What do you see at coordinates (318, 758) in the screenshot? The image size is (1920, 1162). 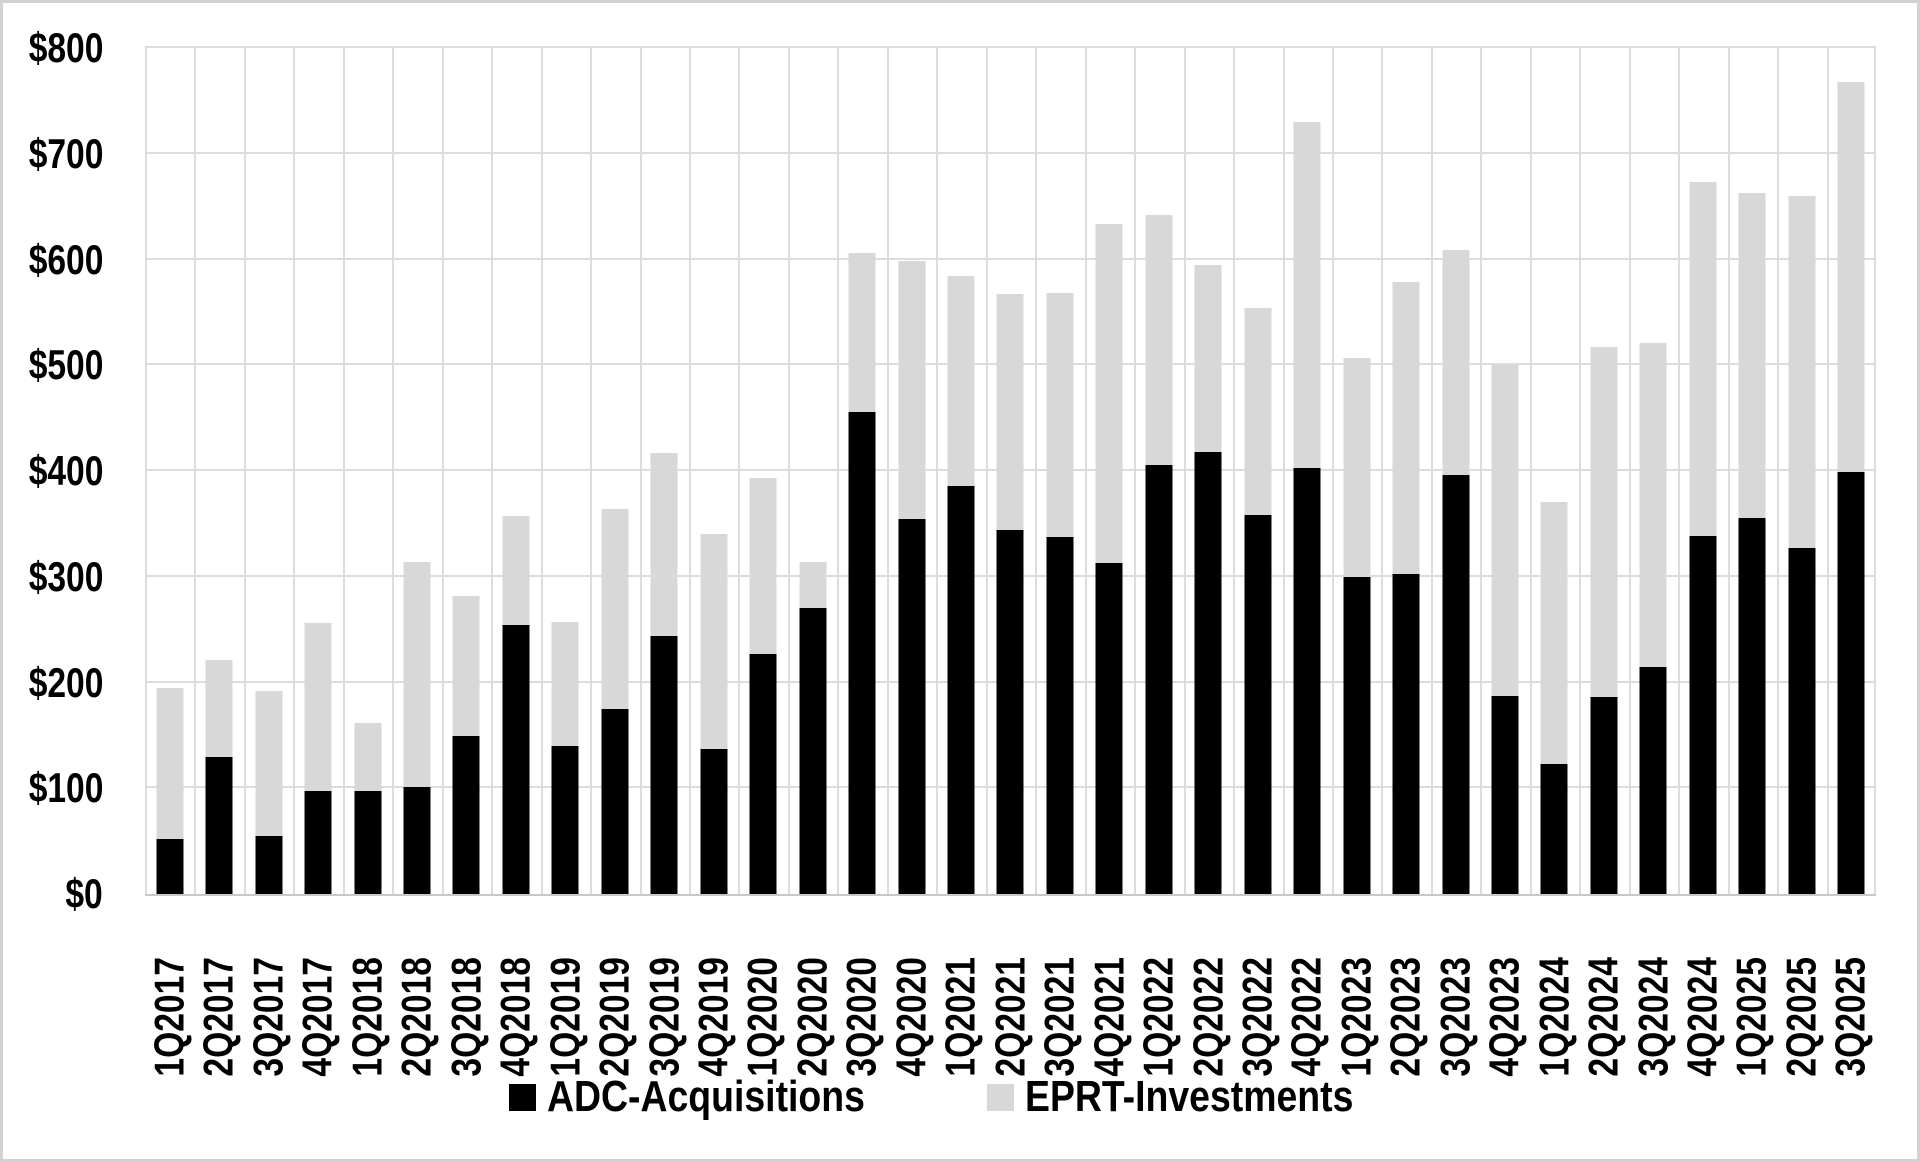 I see `bar-4Q2017` at bounding box center [318, 758].